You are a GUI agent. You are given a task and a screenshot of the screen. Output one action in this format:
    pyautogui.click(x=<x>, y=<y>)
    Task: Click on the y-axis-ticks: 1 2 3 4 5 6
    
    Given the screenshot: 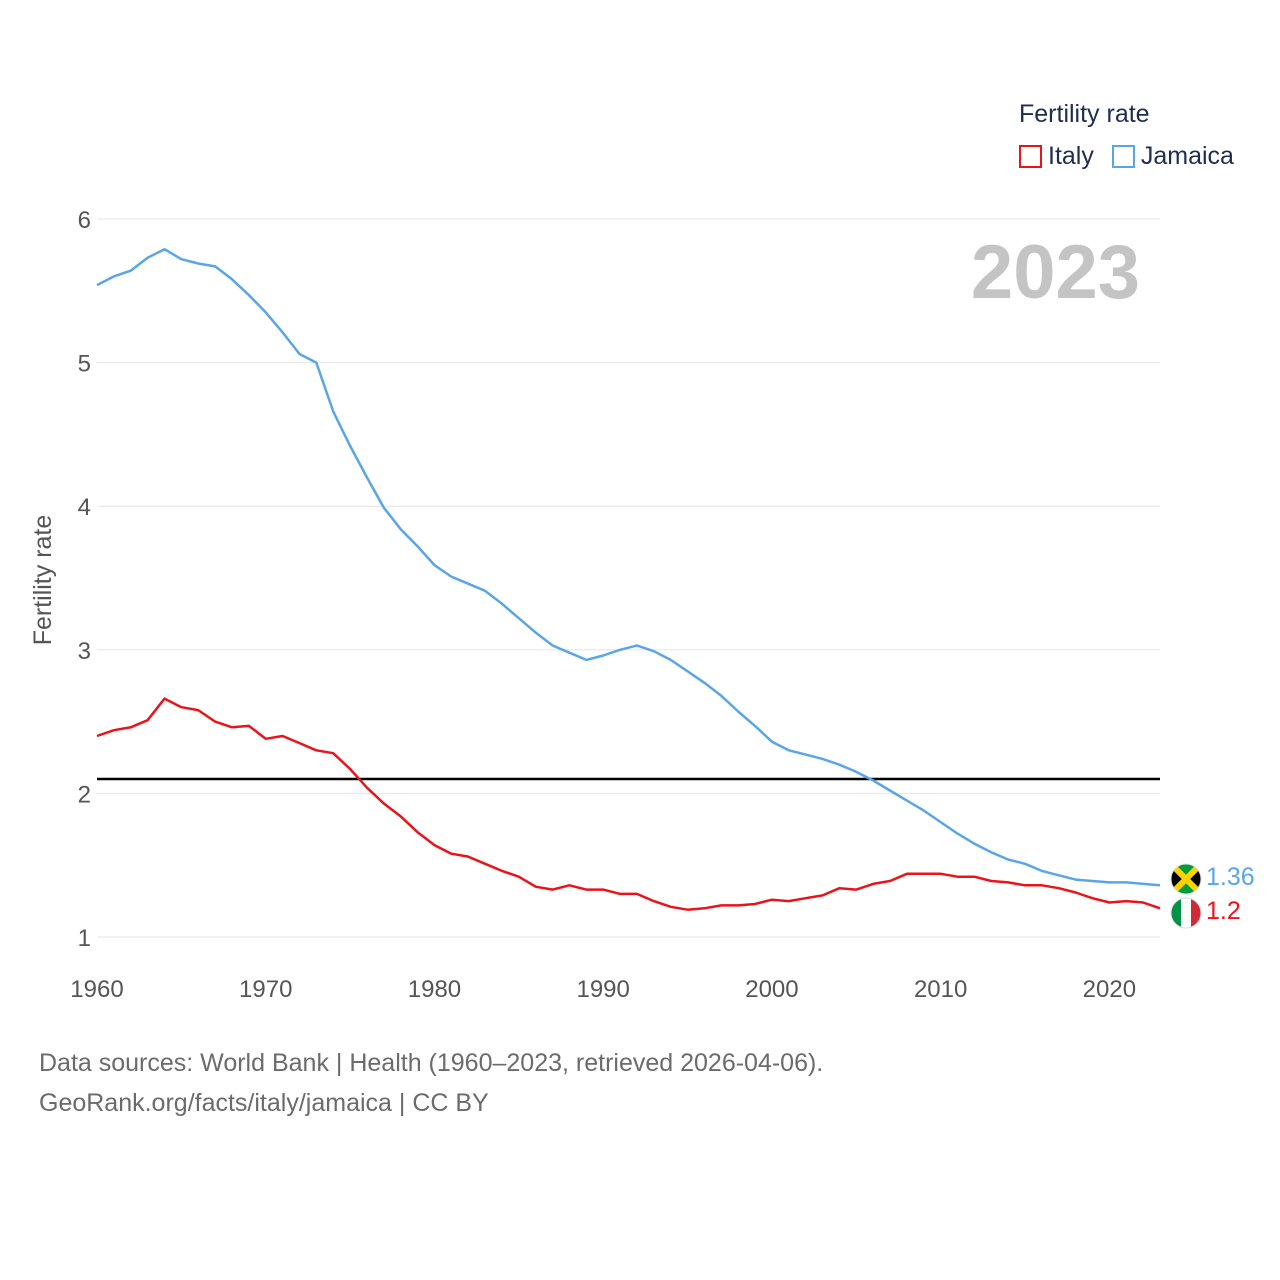 What is the action you would take?
    pyautogui.click(x=84, y=579)
    